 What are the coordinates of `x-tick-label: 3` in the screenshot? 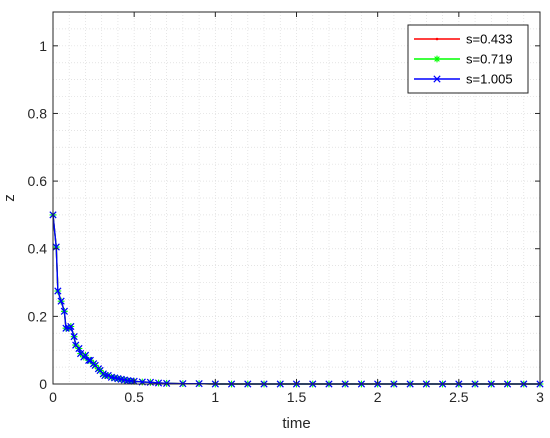 It's located at (540, 397).